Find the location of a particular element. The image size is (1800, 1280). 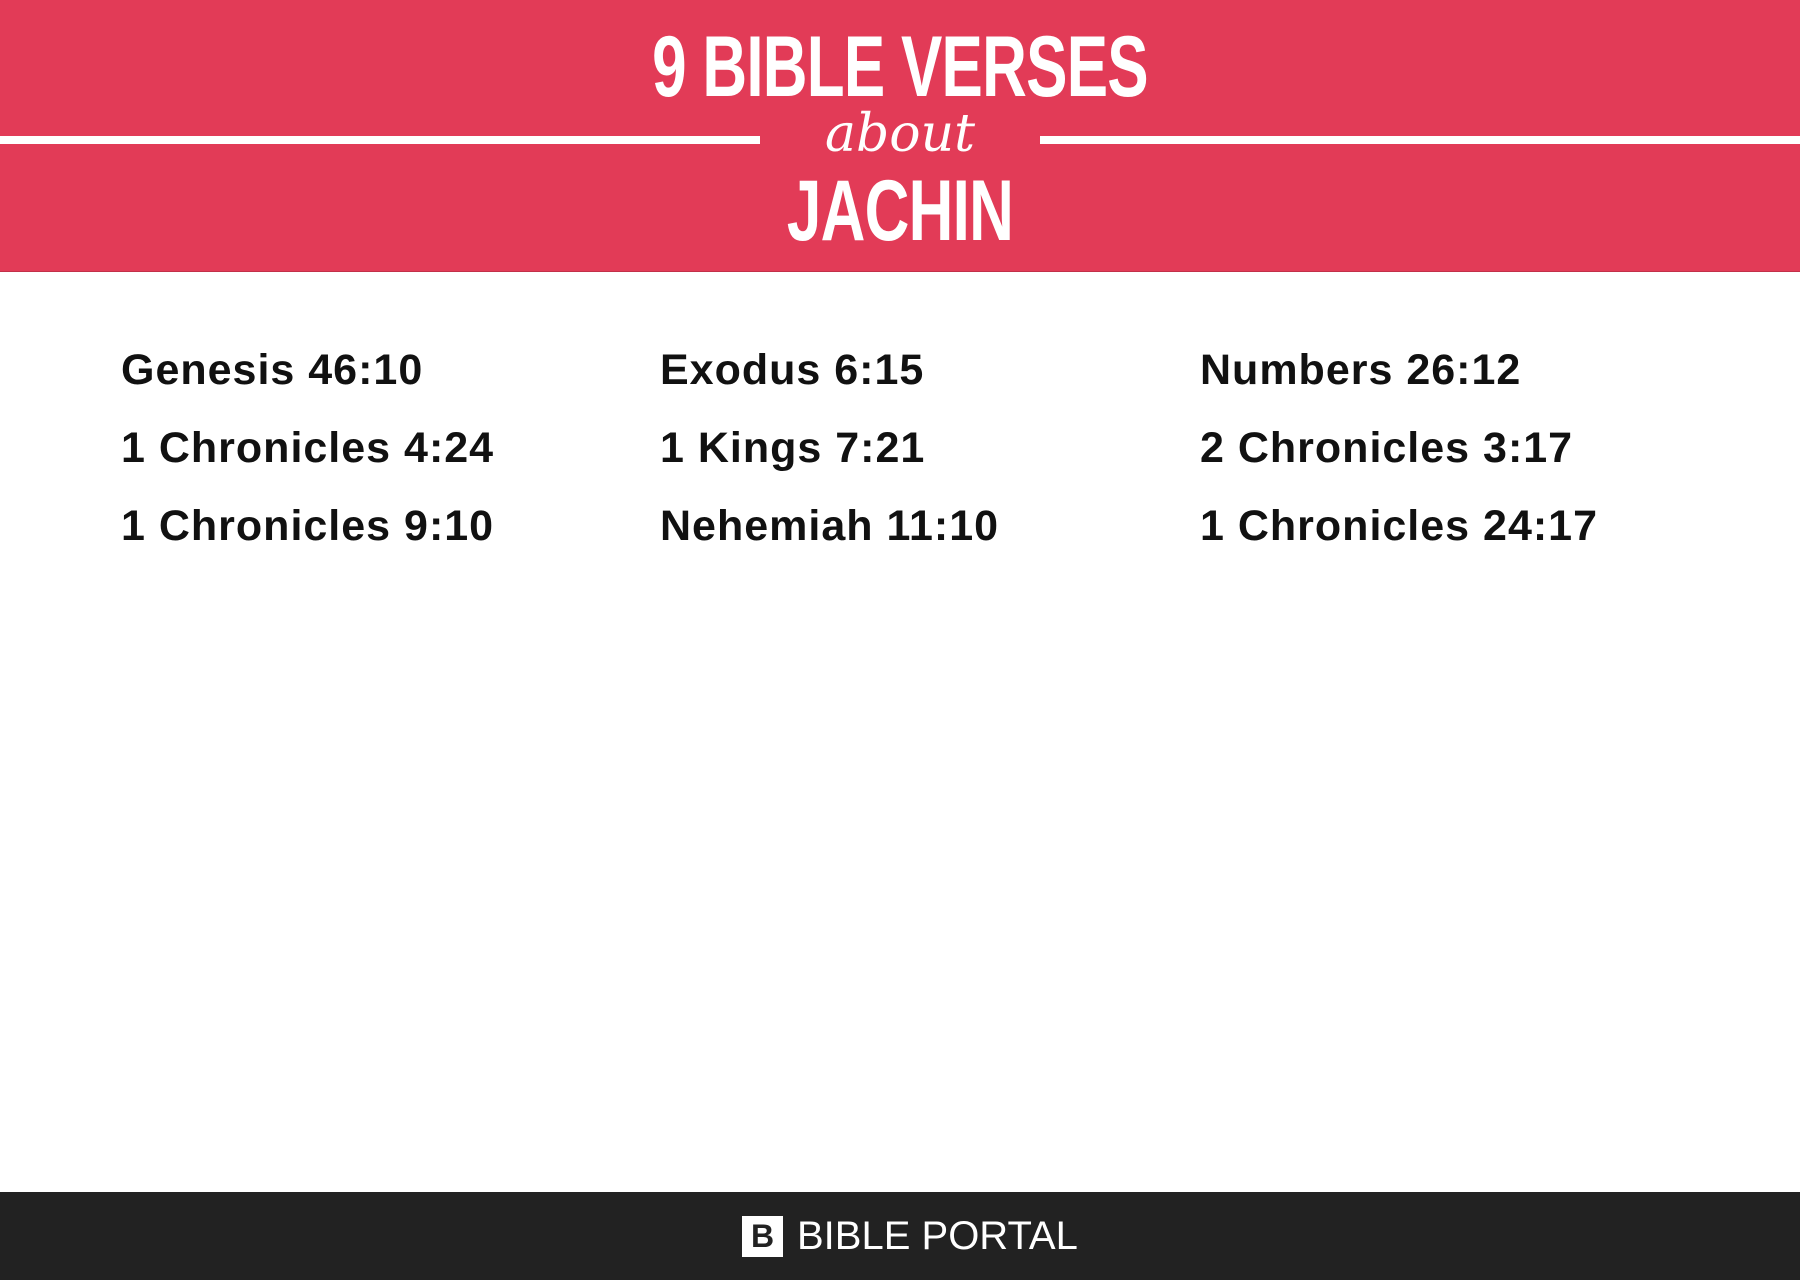

verse-item: Genesis 46:10 is located at coordinates (272, 370).